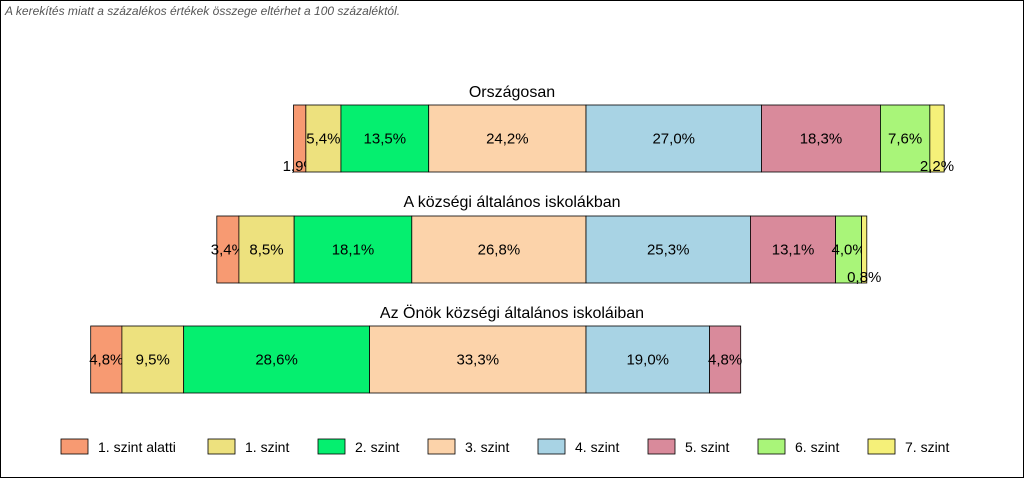 The image size is (1024, 478). I want to click on data-label: 8,5%, so click(266, 250).